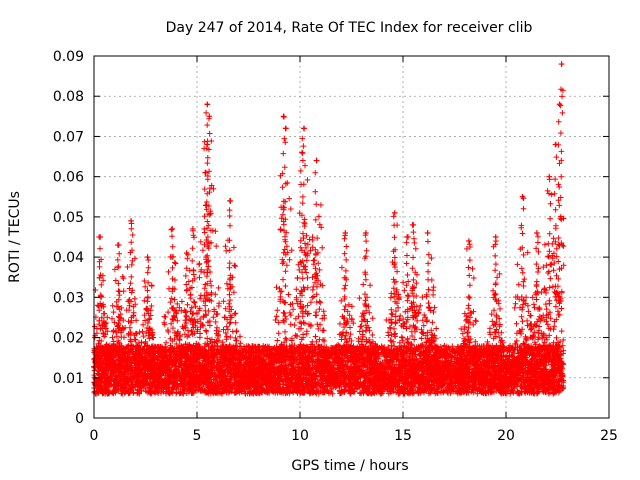 This screenshot has width=640, height=480. Describe the element at coordinates (68, 137) in the screenshot. I see `y-tick-label: 0.07` at that location.